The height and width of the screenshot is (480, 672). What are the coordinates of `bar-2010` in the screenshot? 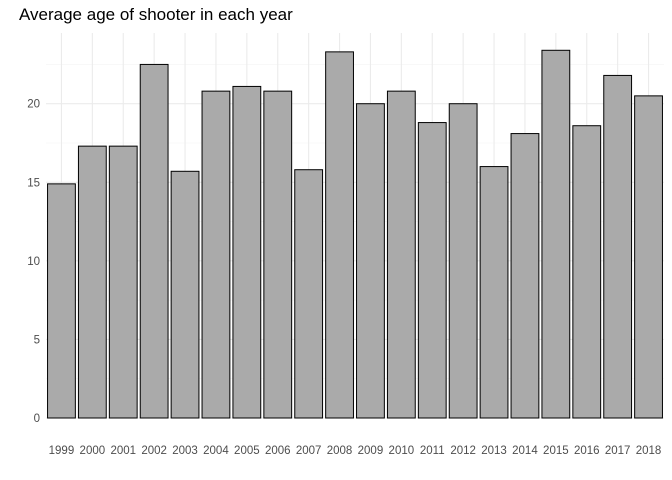 It's located at (401, 254).